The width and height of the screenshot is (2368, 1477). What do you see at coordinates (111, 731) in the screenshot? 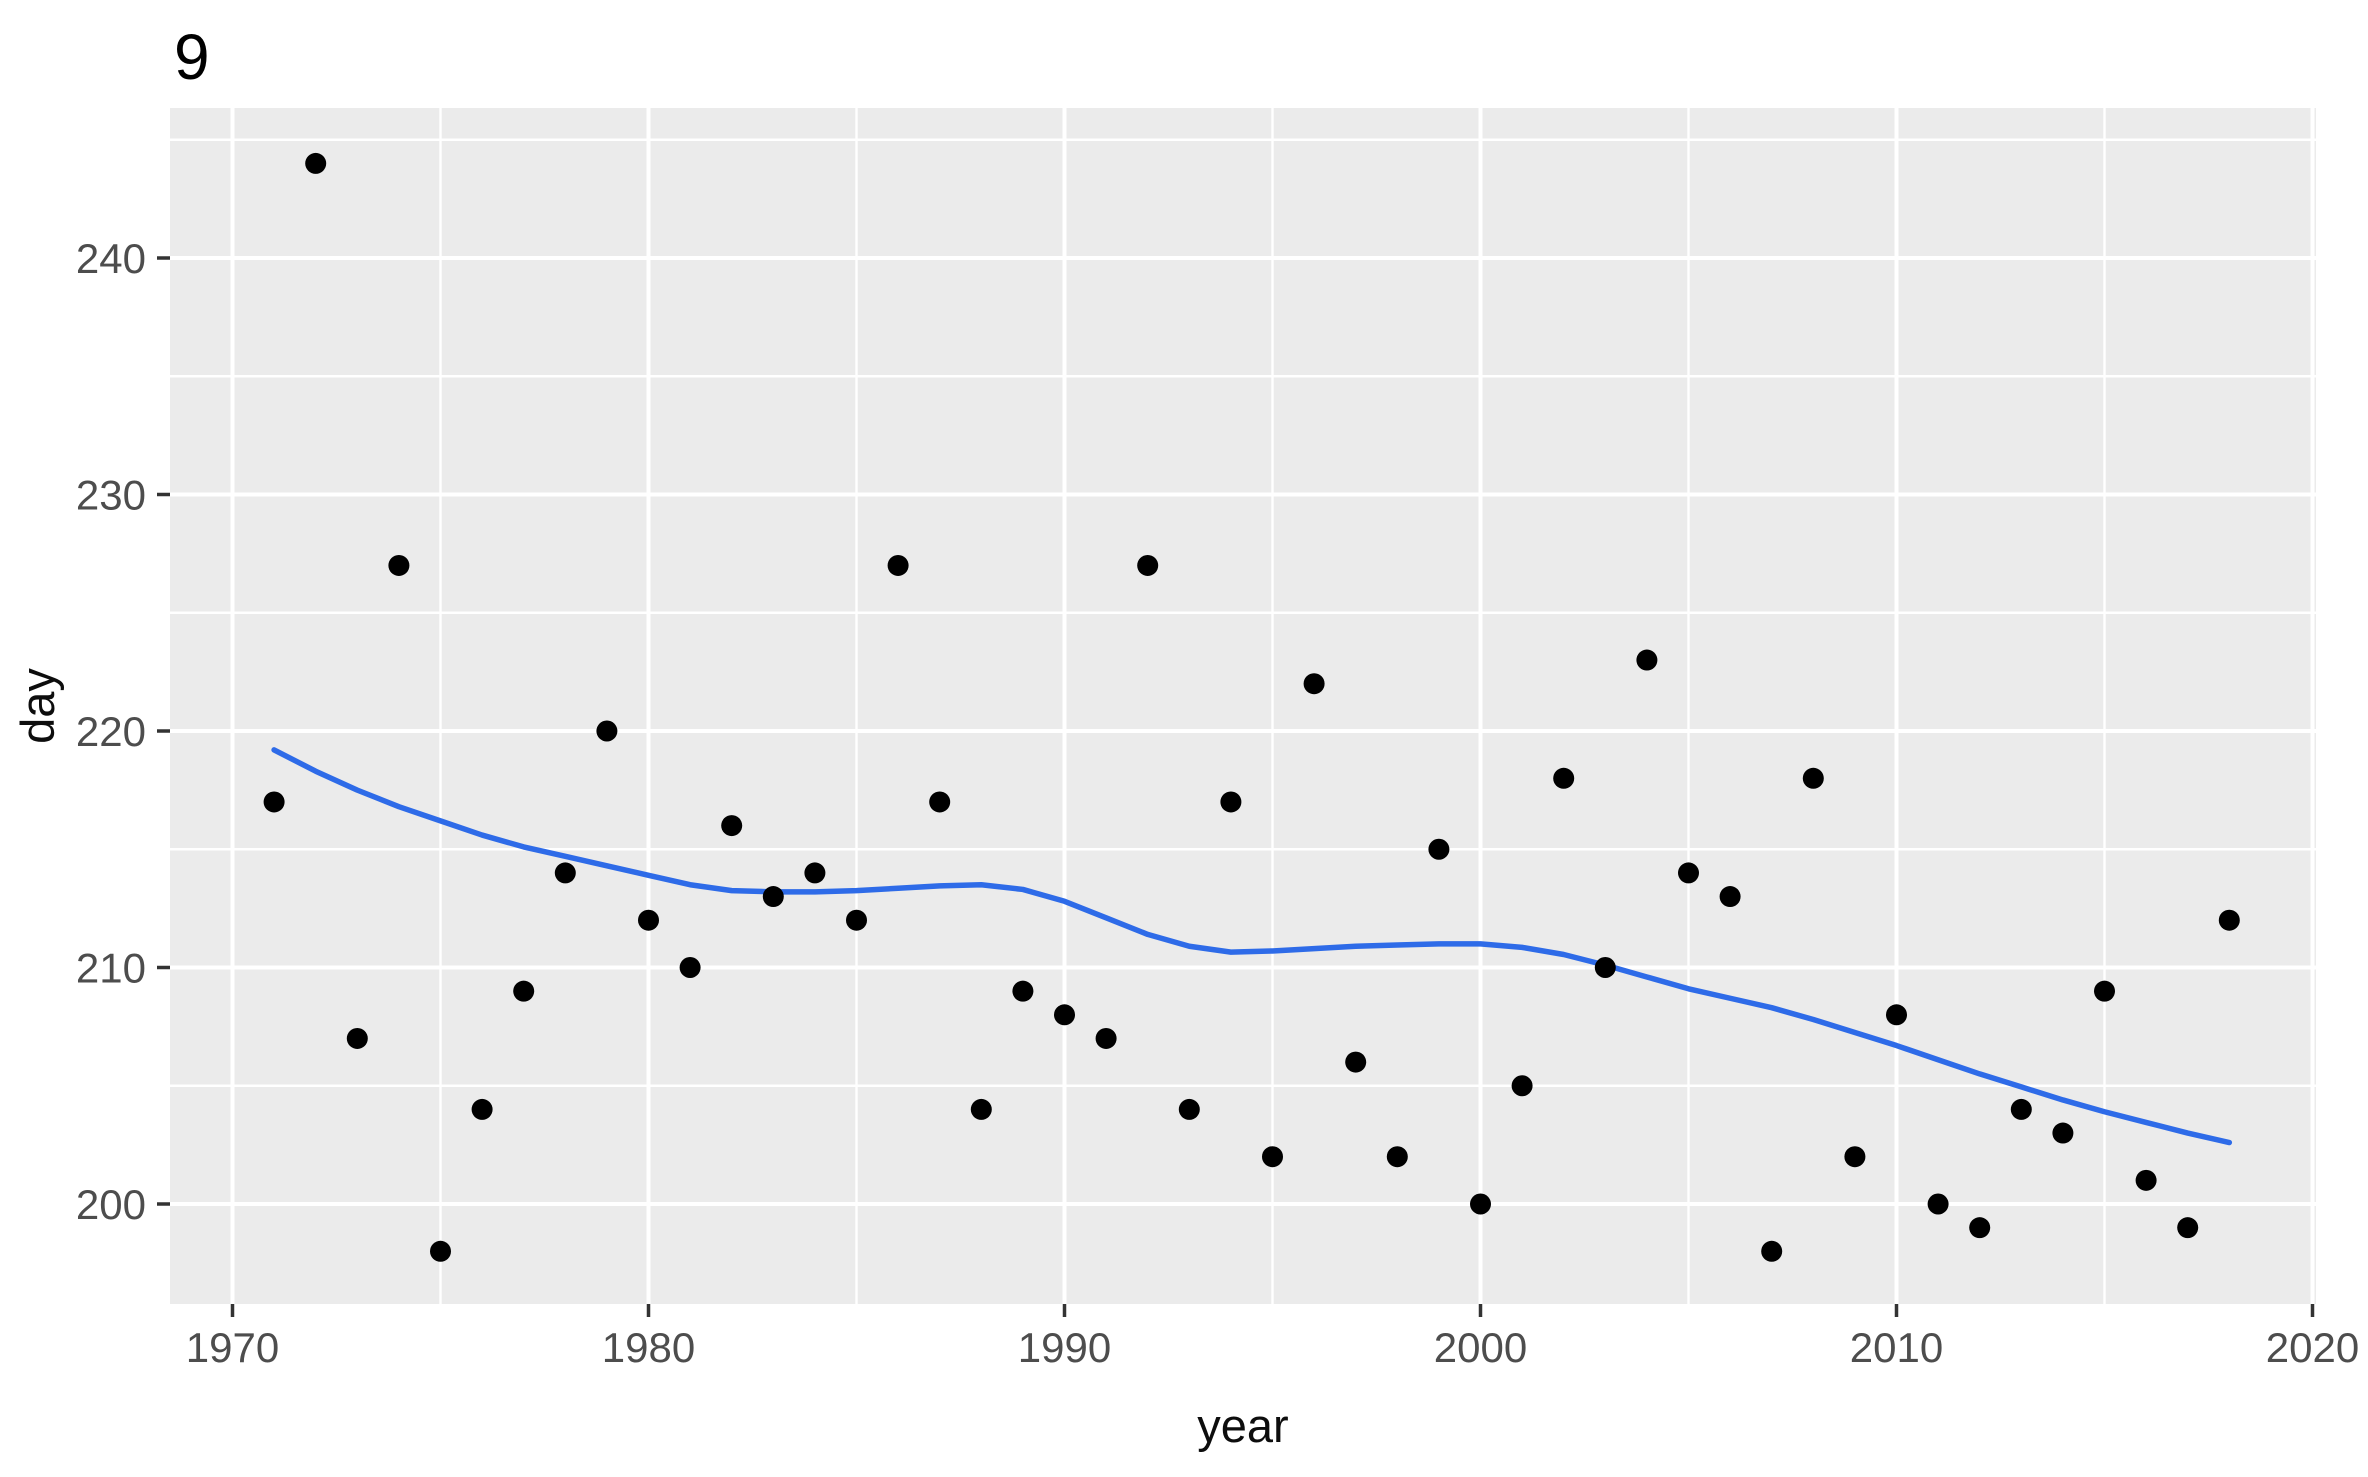
I see `y-tick-label: 220` at bounding box center [111, 731].